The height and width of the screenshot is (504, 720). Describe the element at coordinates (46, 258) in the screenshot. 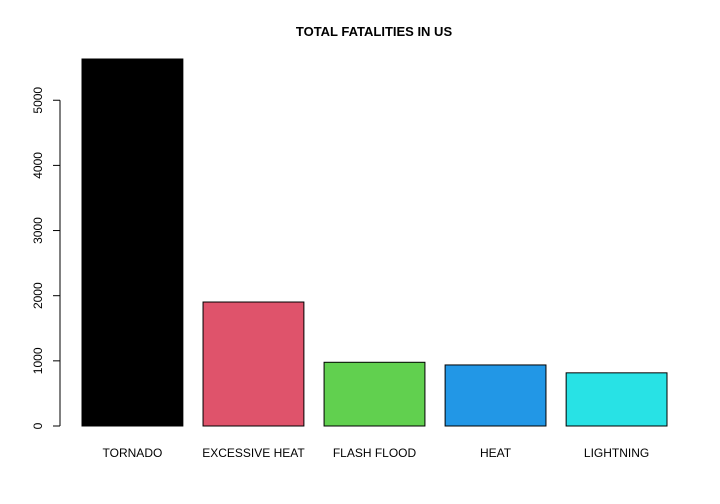

I see `y-axis: 0 1000 2000 3000 4000 5000` at that location.